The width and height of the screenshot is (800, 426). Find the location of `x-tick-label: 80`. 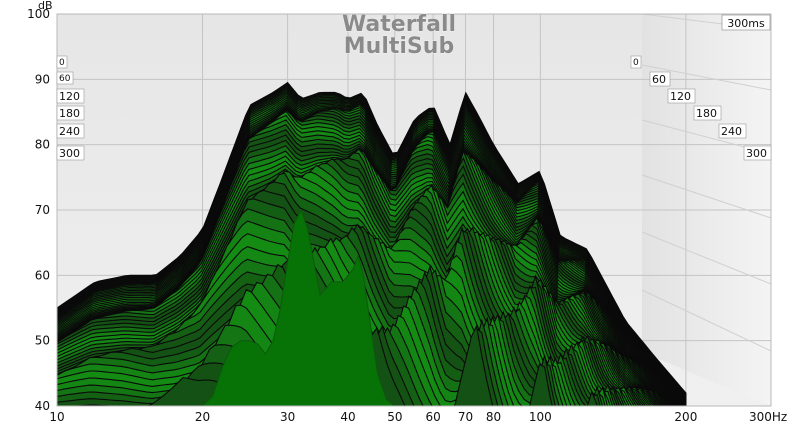

x-tick-label: 80 is located at coordinates (493, 417).